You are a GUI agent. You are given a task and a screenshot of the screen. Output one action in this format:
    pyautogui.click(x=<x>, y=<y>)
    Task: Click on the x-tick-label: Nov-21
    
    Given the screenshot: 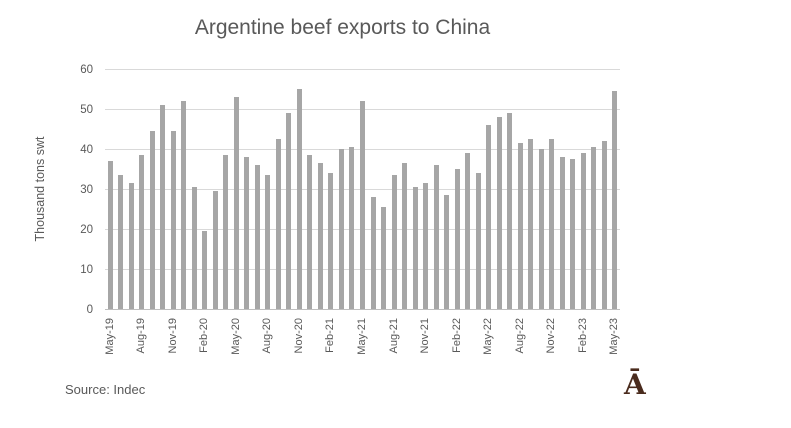 What is the action you would take?
    pyautogui.click(x=425, y=336)
    